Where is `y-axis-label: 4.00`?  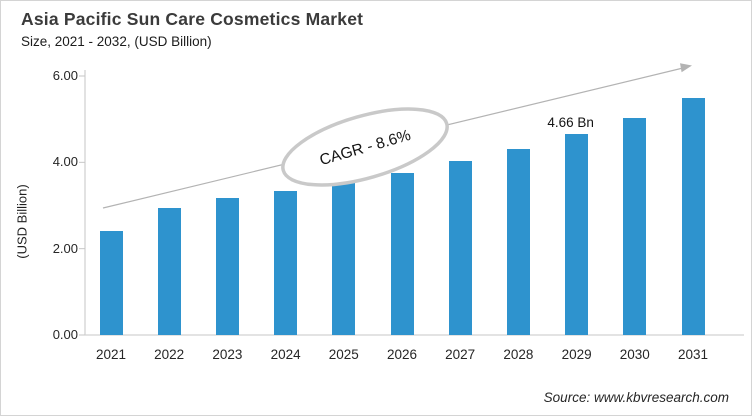 y-axis-label: 4.00 is located at coordinates (65, 162).